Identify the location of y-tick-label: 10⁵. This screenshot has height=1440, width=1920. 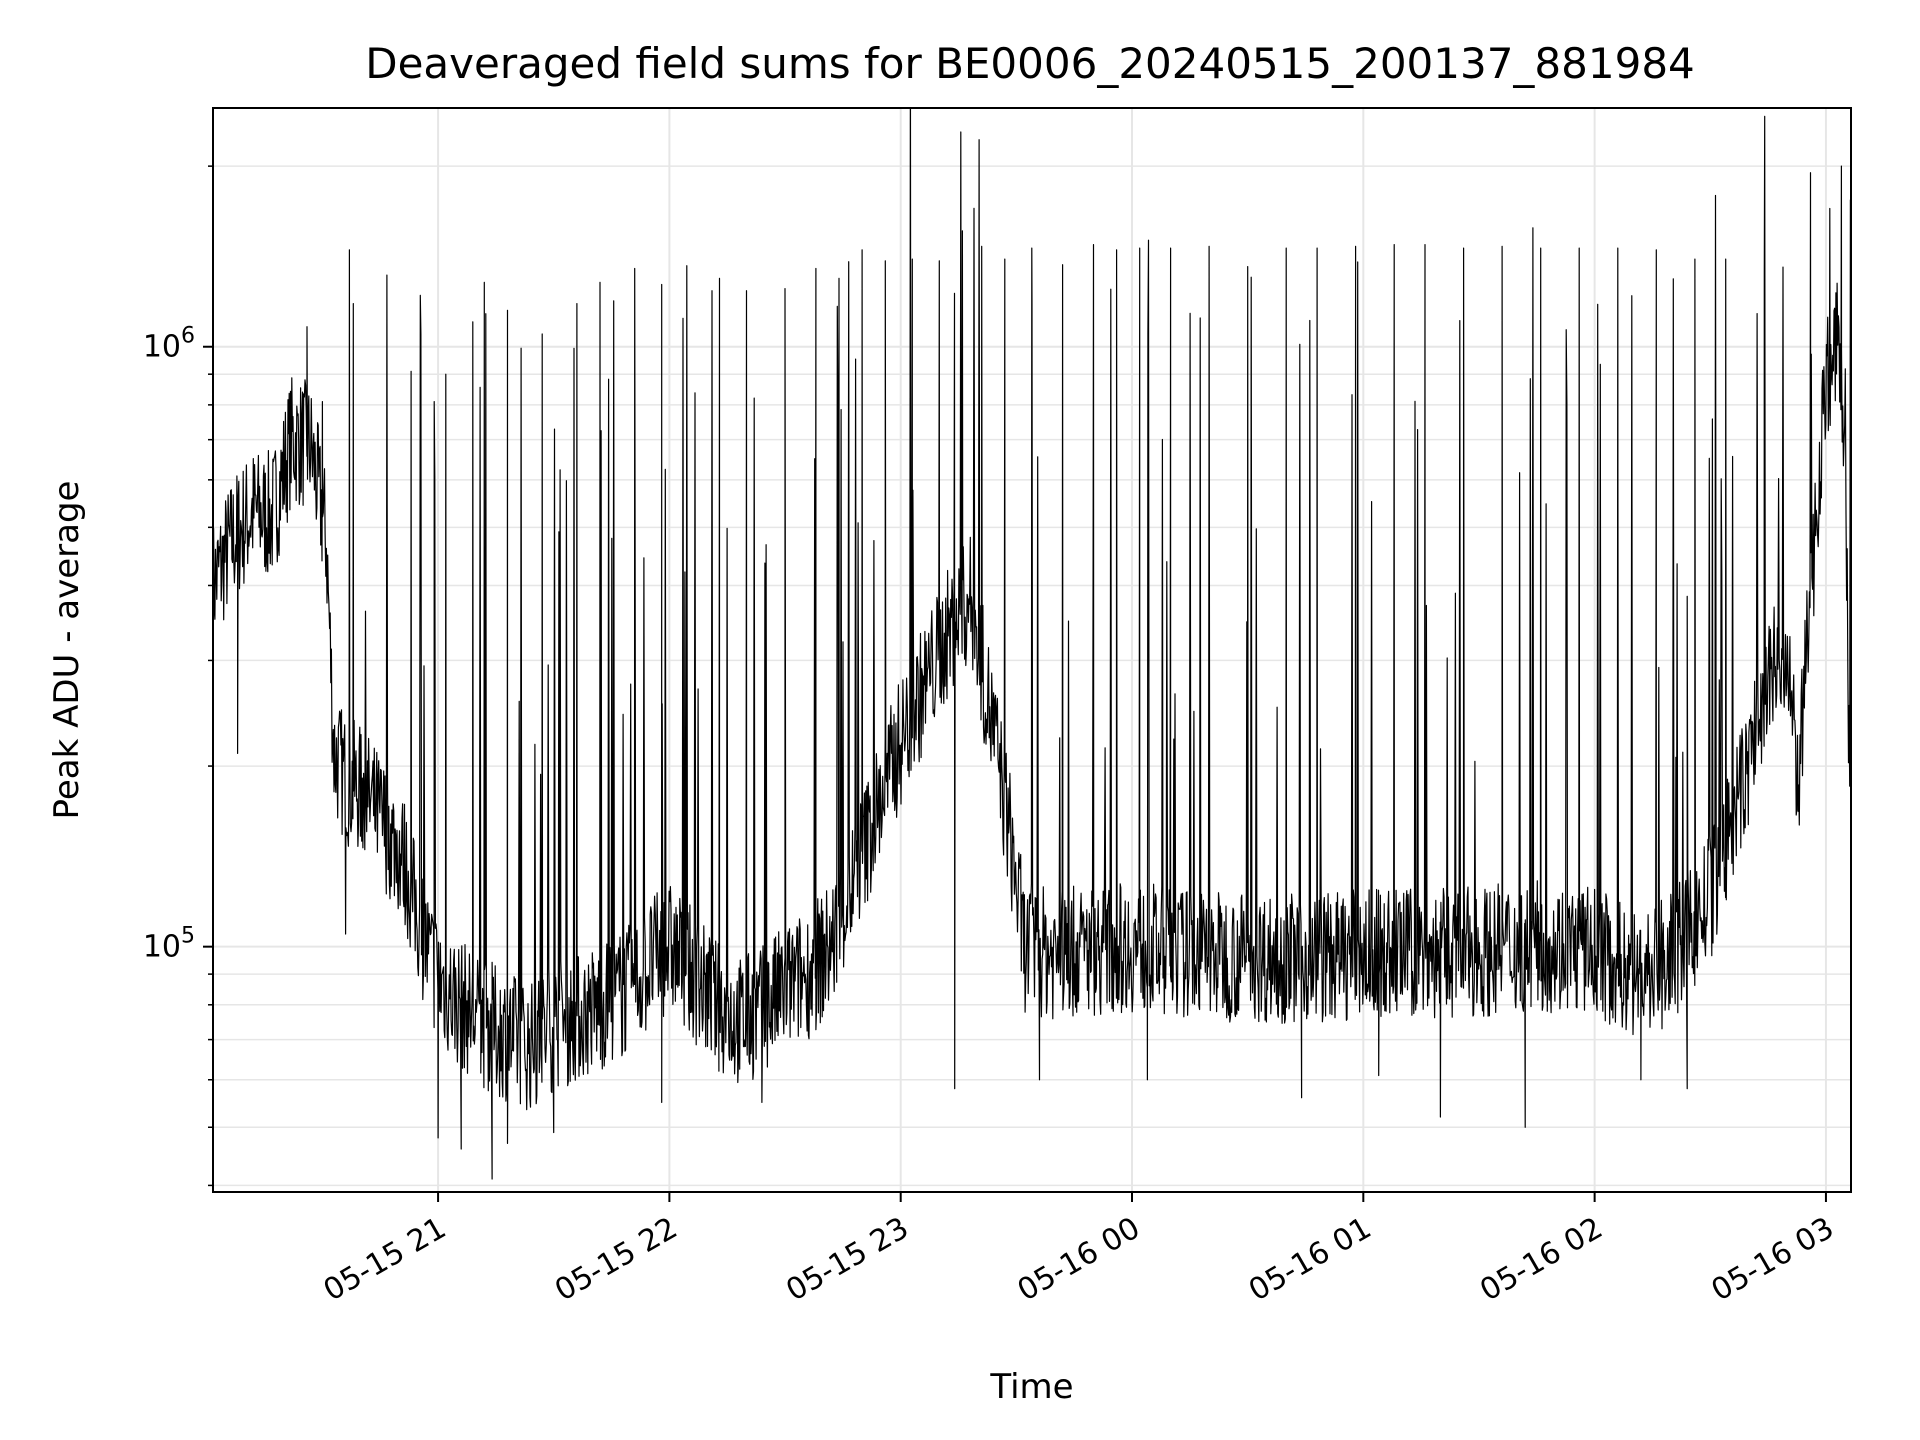
(169, 944).